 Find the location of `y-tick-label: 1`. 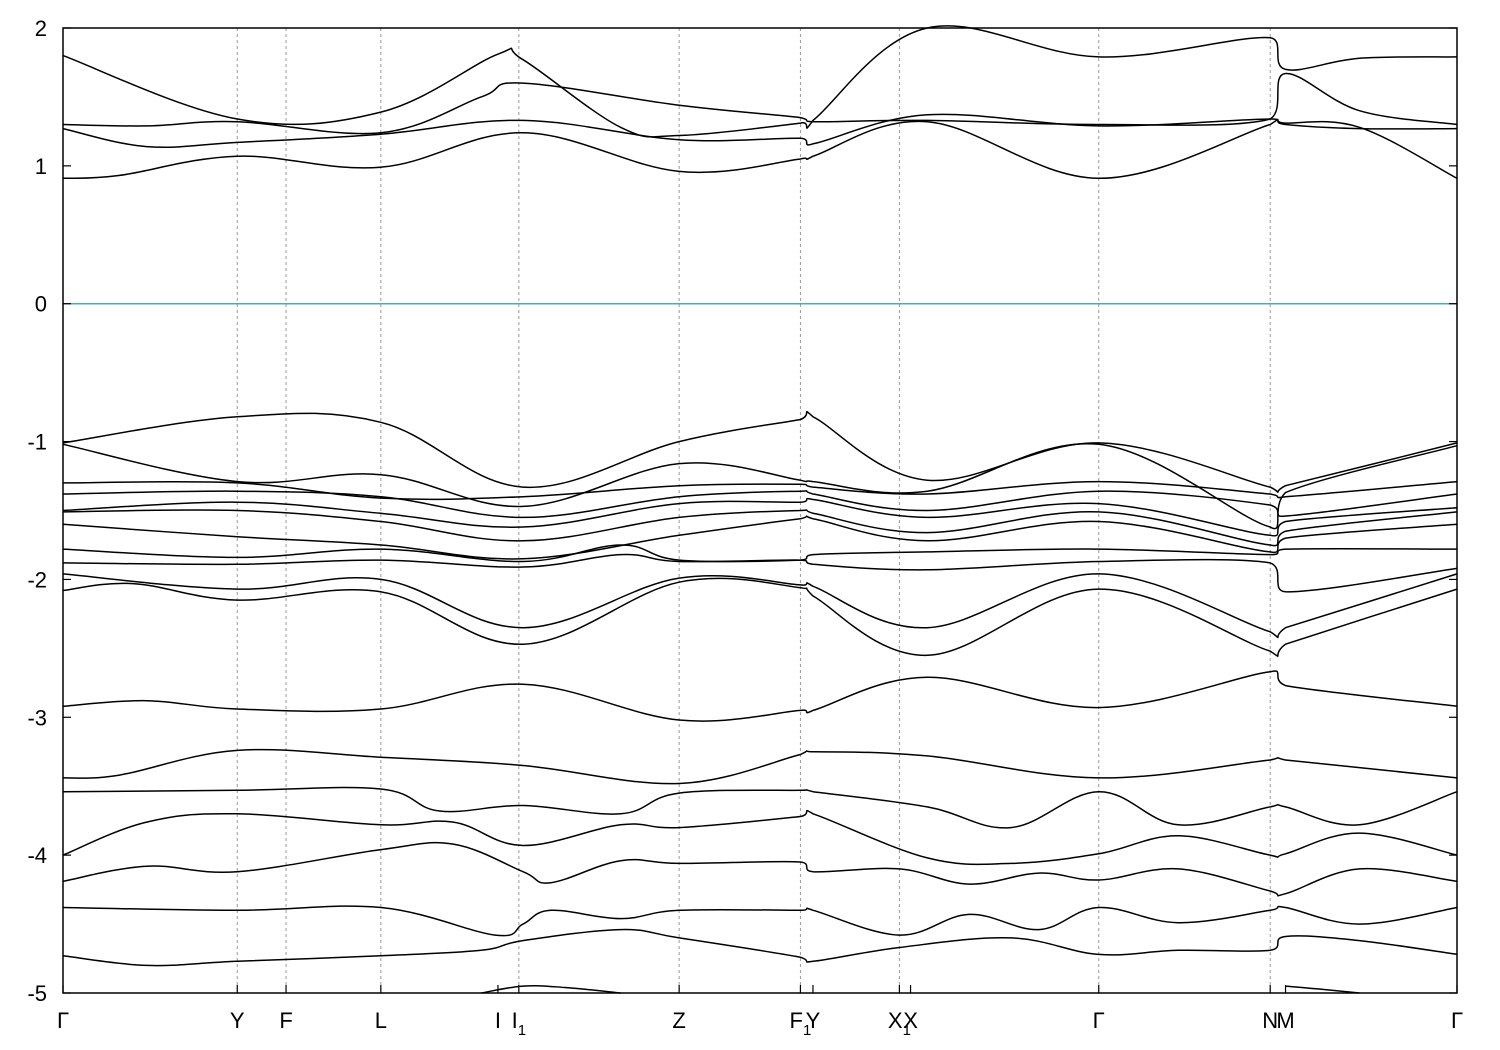

y-tick-label: 1 is located at coordinates (41, 166).